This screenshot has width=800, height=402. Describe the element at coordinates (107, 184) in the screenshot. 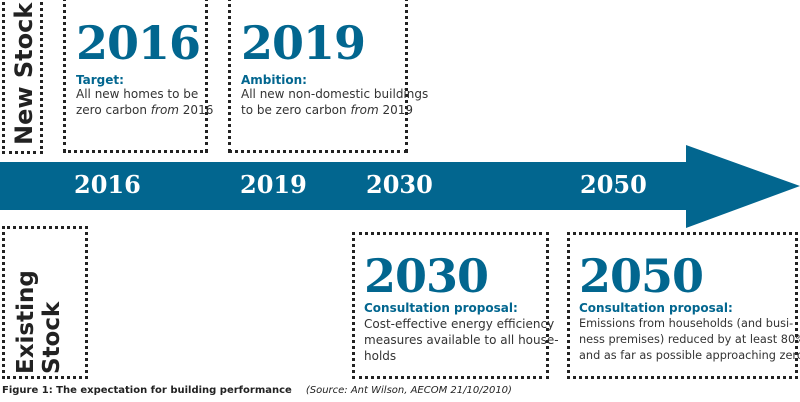

I see `timeline-year: 2016` at that location.